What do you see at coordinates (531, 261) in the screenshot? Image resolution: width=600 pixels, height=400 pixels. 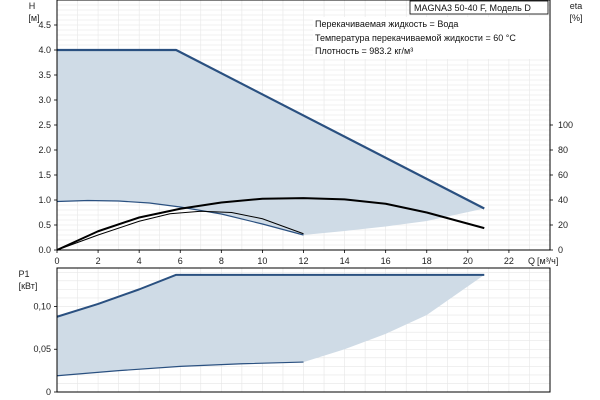 I see `x-axis-label-q: Q` at bounding box center [531, 261].